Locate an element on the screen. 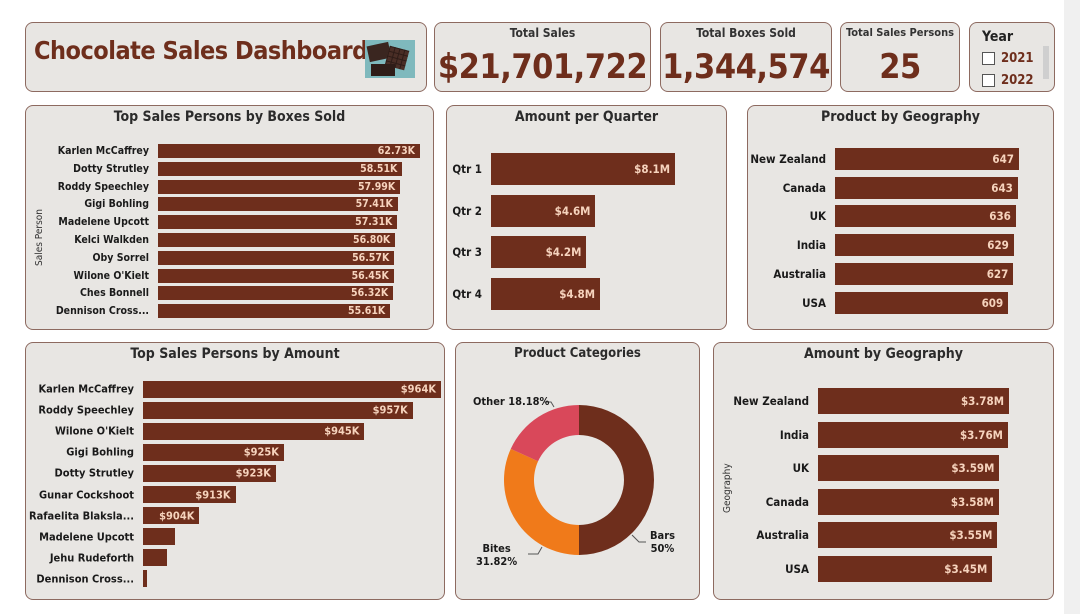 The height and width of the screenshot is (614, 1080). bar: $923K is located at coordinates (209, 473).